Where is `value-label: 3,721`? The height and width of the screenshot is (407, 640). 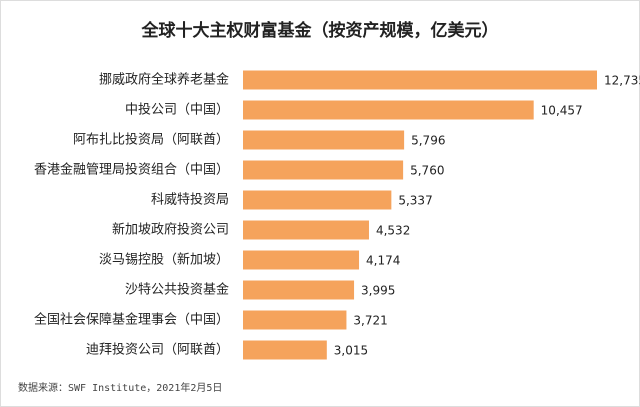
value-label: 3,721 is located at coordinates (370, 321).